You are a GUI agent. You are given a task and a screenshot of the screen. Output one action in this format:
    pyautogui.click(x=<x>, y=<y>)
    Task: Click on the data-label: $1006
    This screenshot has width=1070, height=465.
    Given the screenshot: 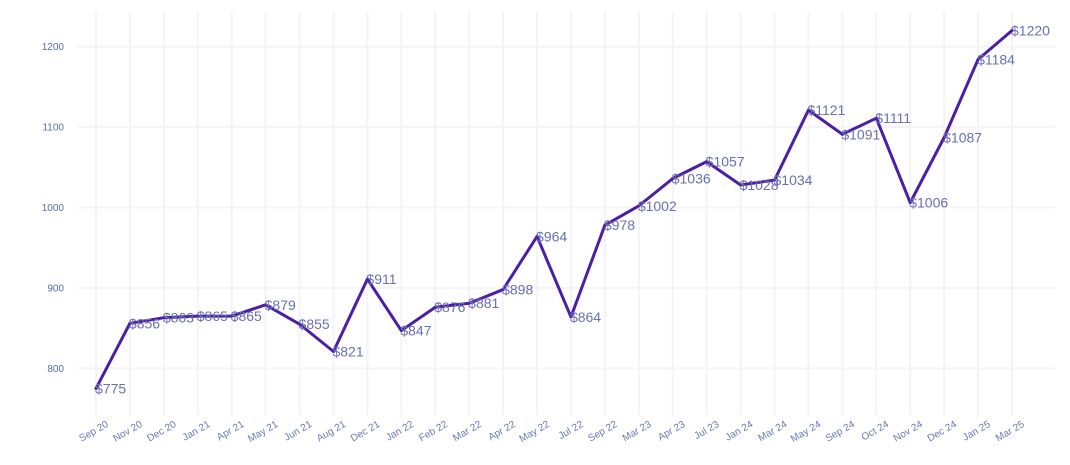 What is the action you would take?
    pyautogui.click(x=928, y=203)
    